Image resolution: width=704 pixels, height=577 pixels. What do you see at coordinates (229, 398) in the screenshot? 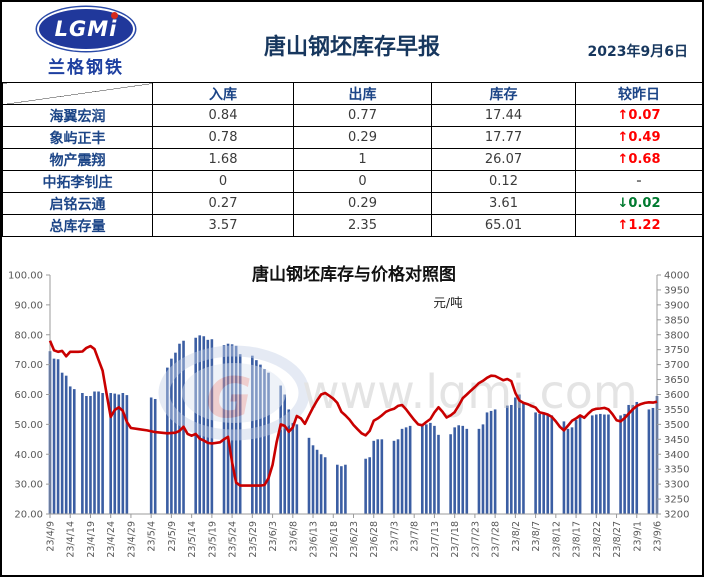
I see `watermark-g-icon: G` at bounding box center [229, 398].